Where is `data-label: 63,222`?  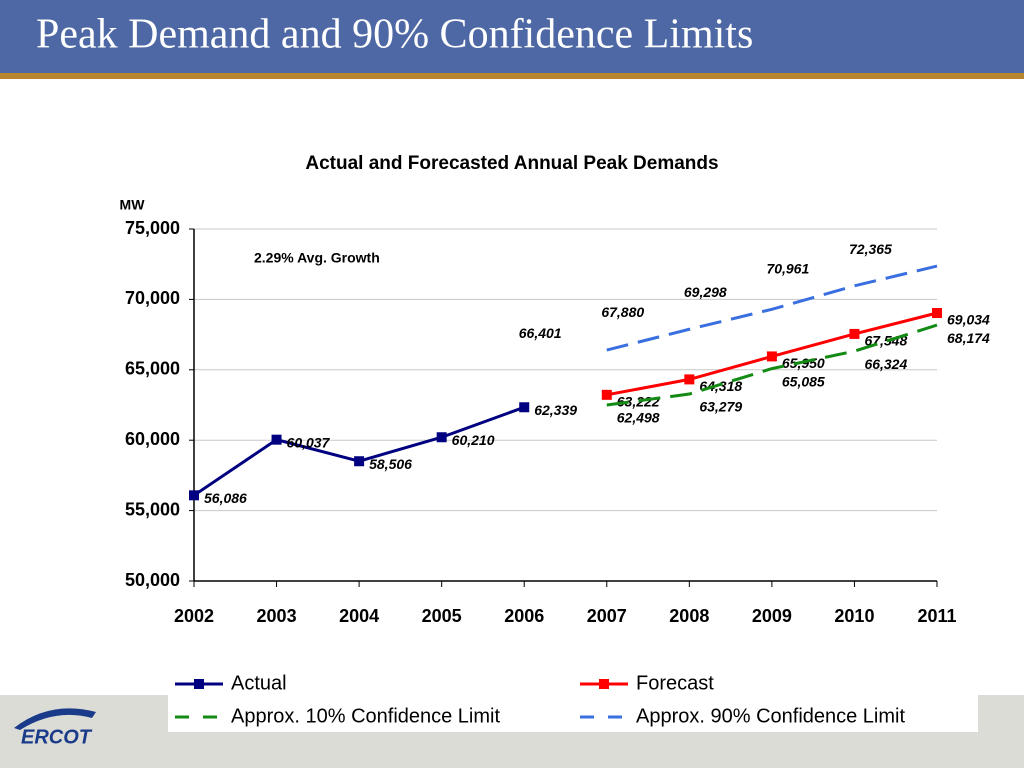 data-label: 63,222 is located at coordinates (638, 402).